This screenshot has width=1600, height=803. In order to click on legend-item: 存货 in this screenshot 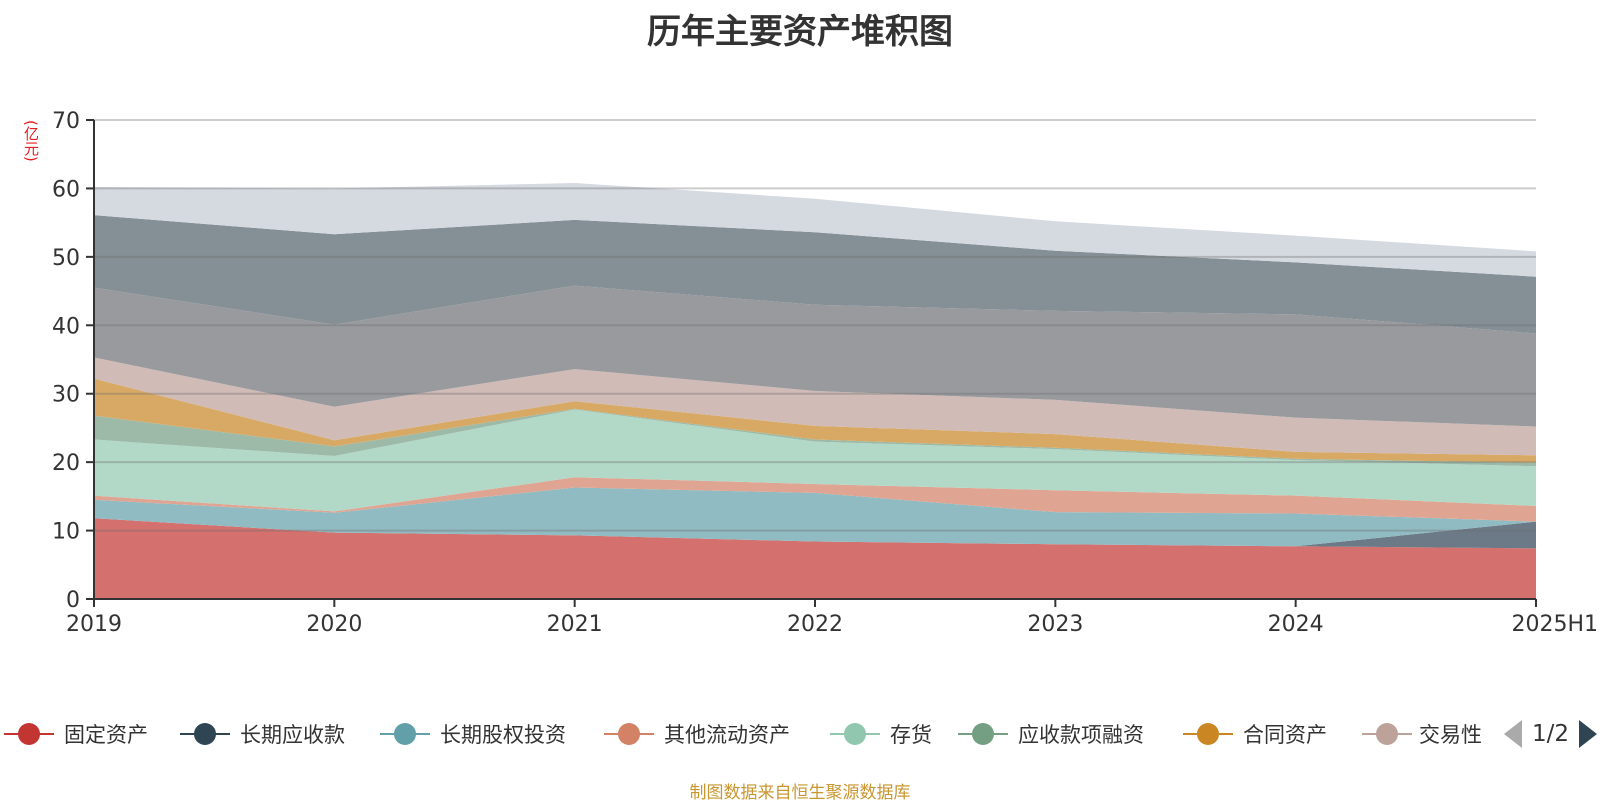, I will do `click(881, 734)`.